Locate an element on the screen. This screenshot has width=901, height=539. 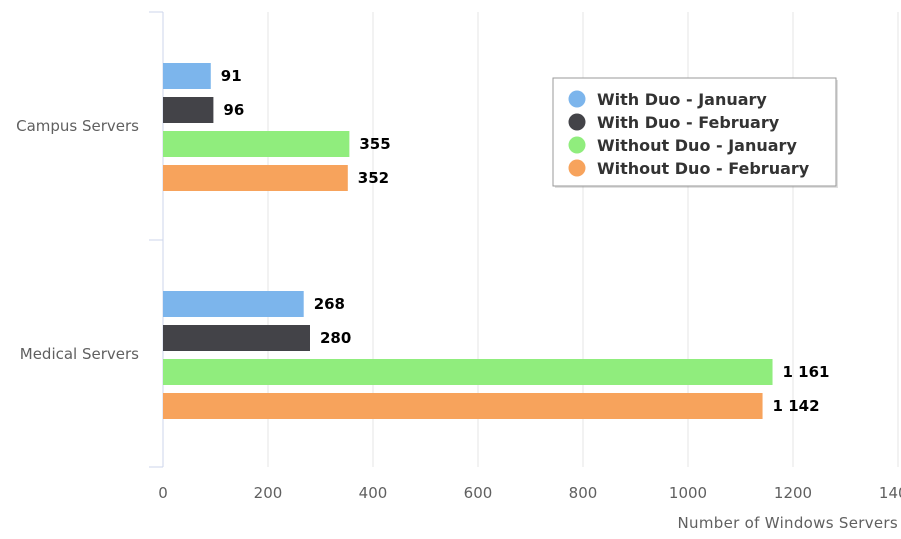
x-tick-label: 600 is located at coordinates (478, 493).